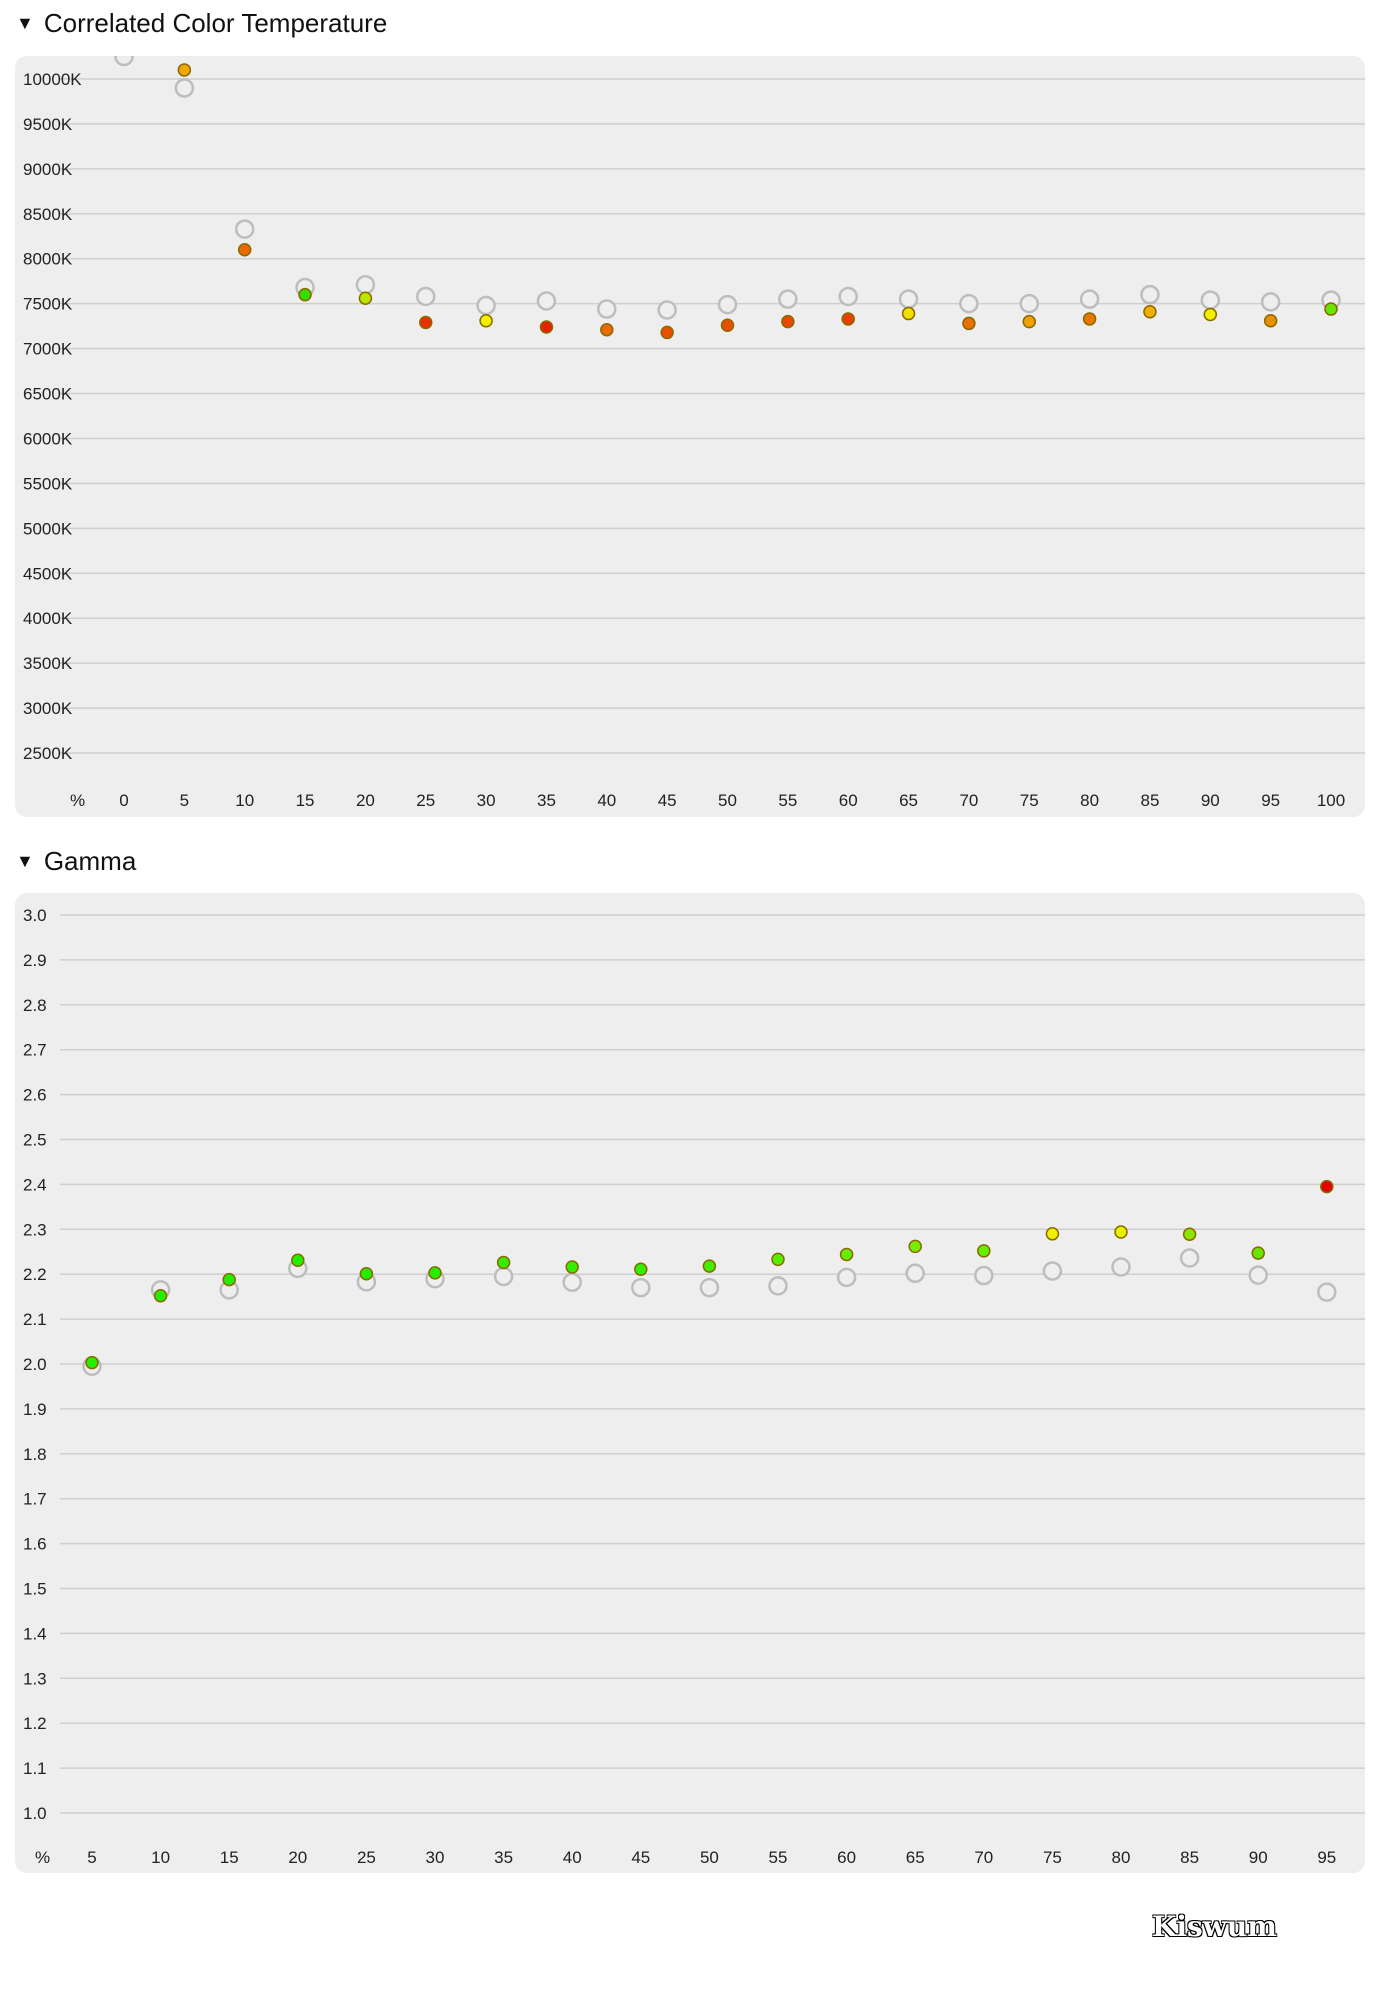 Image resolution: width=1398 pixels, height=1996 pixels. I want to click on collapse-triangle-icon: ▼, so click(25, 861).